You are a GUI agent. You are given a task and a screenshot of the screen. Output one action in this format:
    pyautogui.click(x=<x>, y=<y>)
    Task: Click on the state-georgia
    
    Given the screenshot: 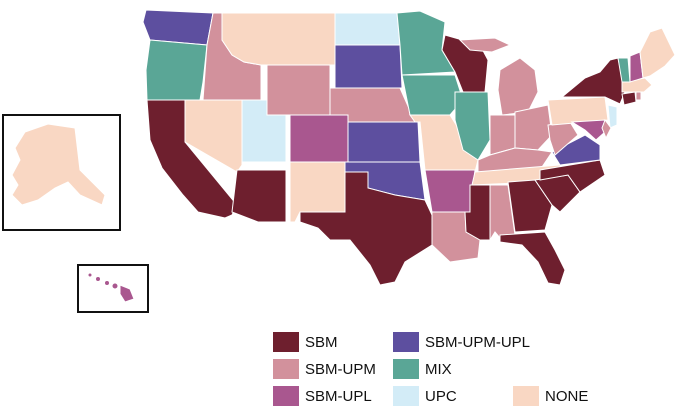 What is the action you would take?
    pyautogui.click(x=530, y=206)
    